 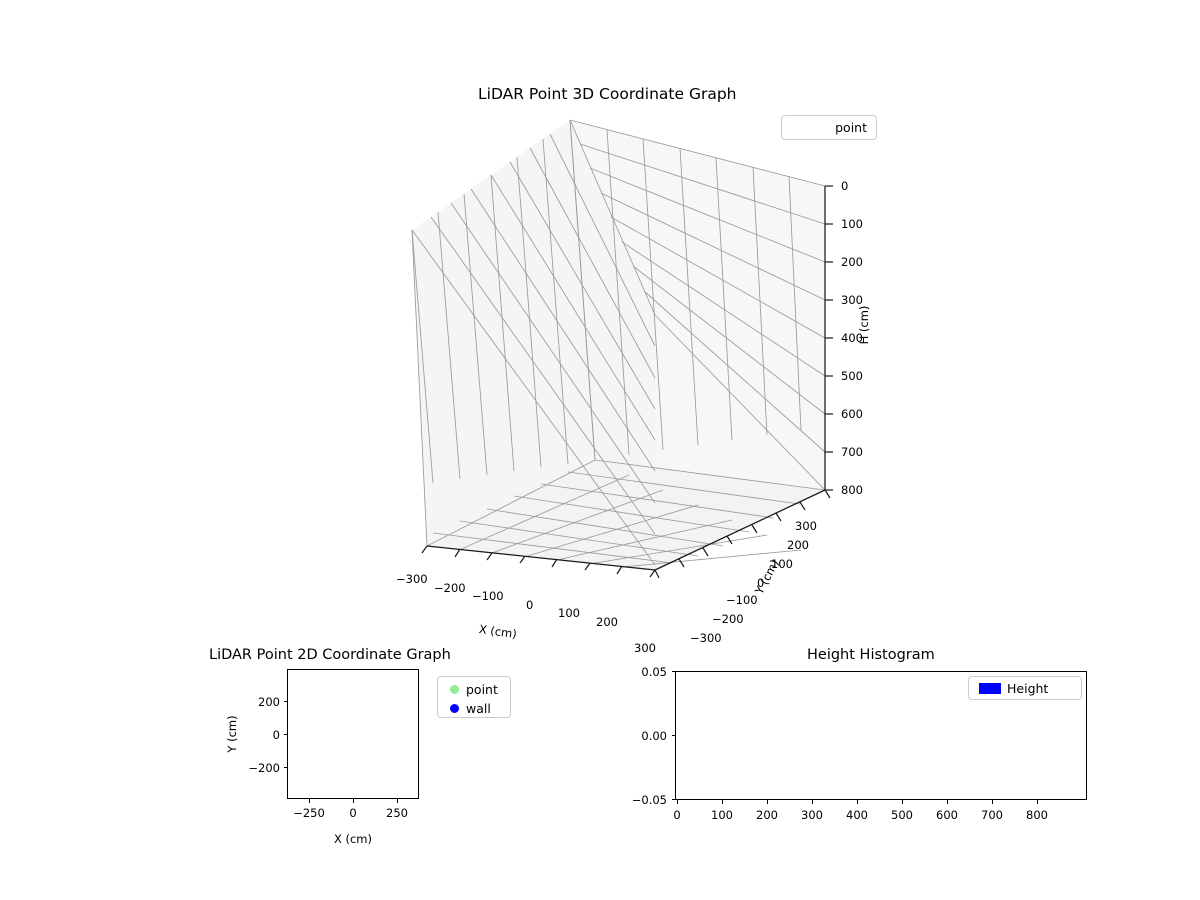 I want to click on plot2d-legend-label-wall: wall, so click(x=478, y=708).